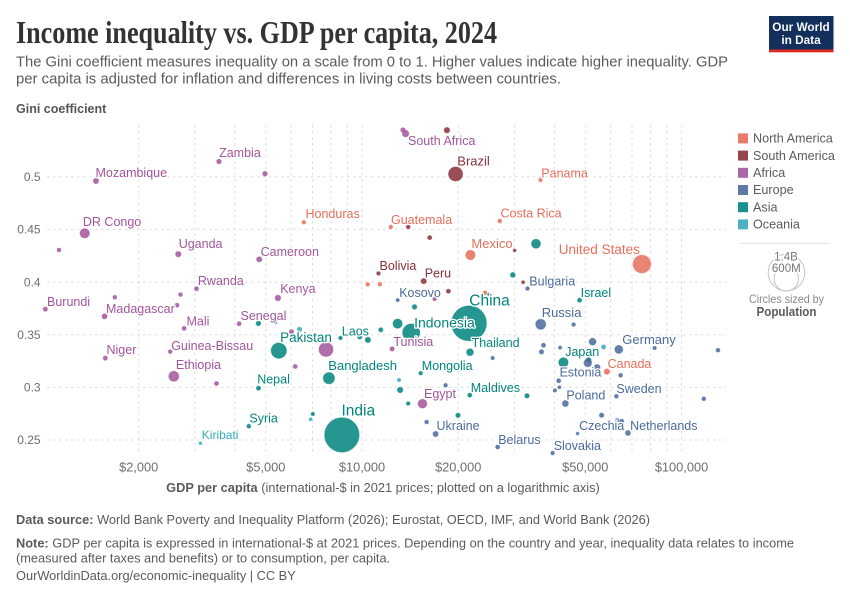  I want to click on svg-text: Senegal, so click(264, 316).